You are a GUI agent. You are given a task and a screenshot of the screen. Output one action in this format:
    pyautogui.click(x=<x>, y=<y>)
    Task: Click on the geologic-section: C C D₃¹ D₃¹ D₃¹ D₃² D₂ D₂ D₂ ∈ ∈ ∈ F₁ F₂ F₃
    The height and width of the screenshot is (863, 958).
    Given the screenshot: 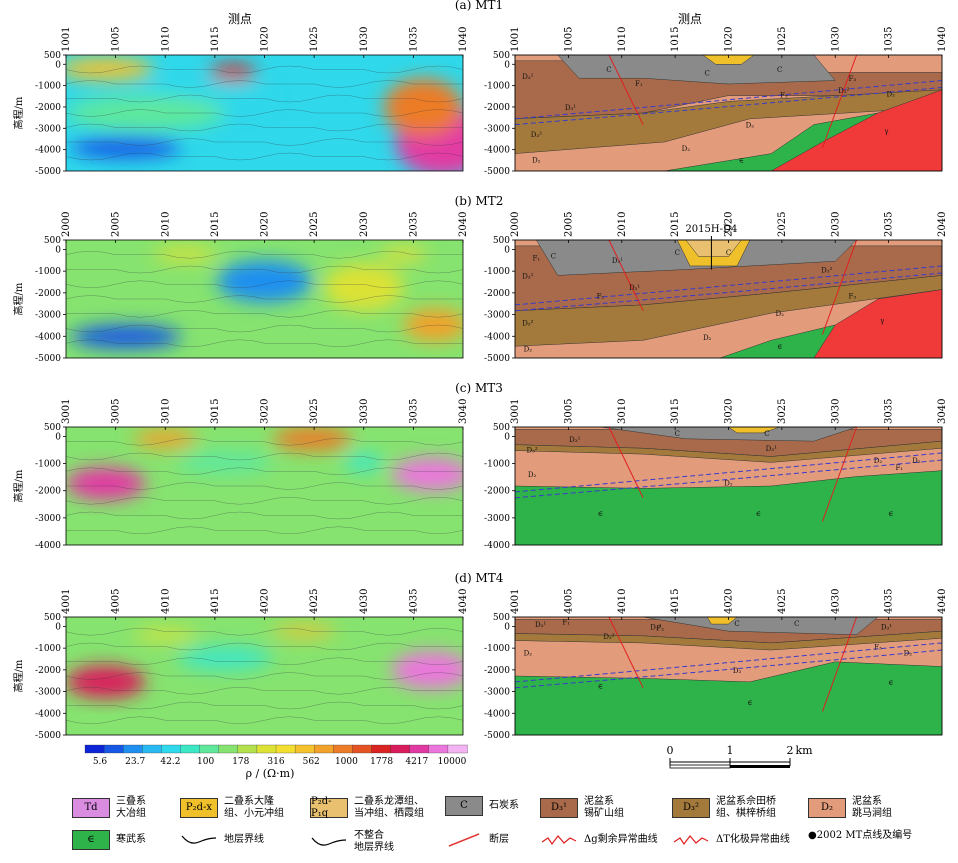 What is the action you would take?
    pyautogui.click(x=728, y=676)
    